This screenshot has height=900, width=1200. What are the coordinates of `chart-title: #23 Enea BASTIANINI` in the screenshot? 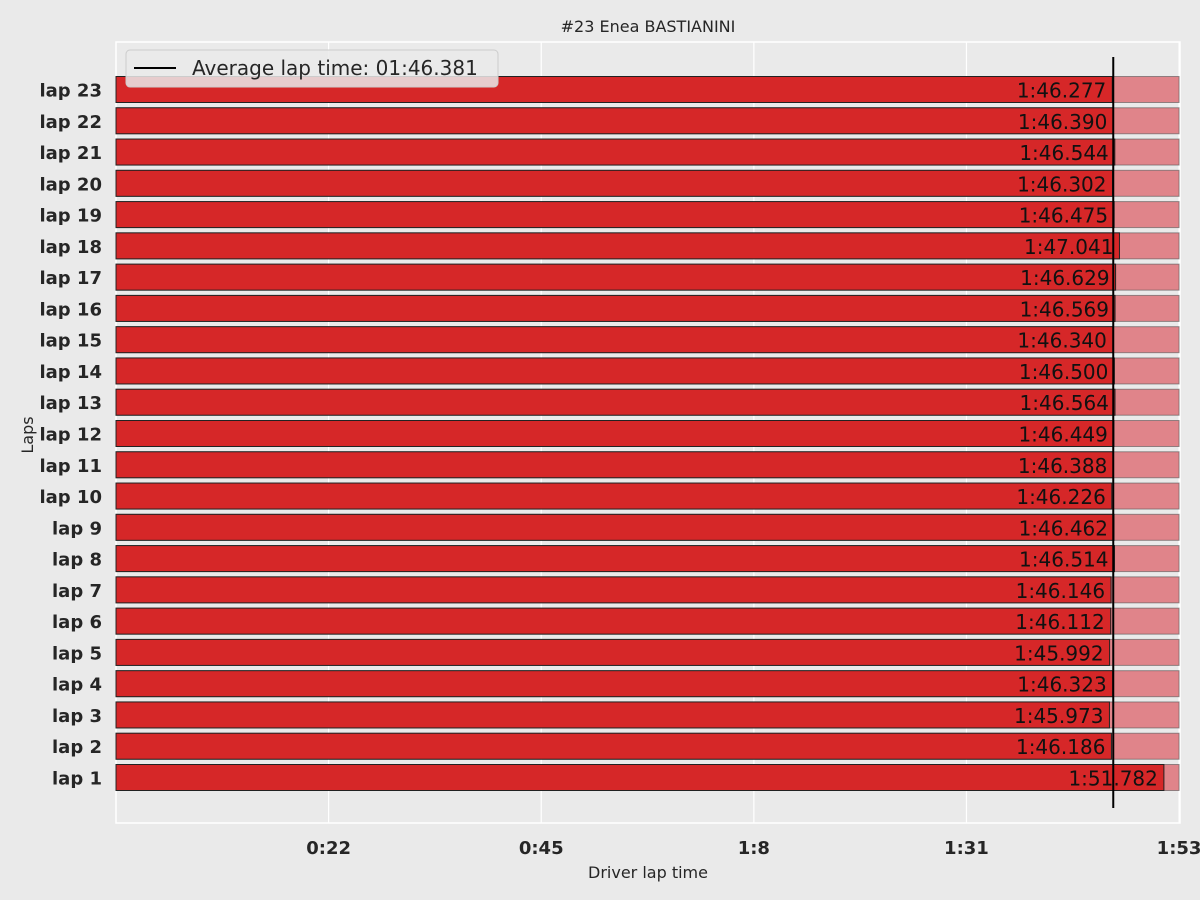 It's located at (648, 26).